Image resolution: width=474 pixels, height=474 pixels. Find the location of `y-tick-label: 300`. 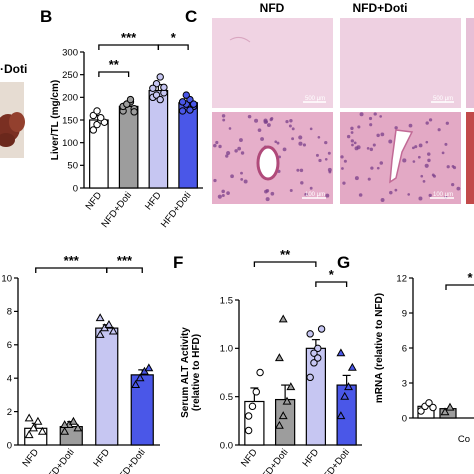

y-tick-label: 300 is located at coordinates (70, 52).